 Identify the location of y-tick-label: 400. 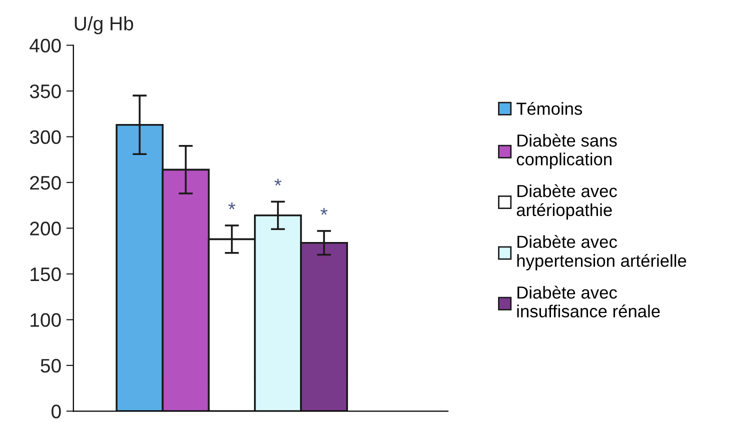
(45, 45).